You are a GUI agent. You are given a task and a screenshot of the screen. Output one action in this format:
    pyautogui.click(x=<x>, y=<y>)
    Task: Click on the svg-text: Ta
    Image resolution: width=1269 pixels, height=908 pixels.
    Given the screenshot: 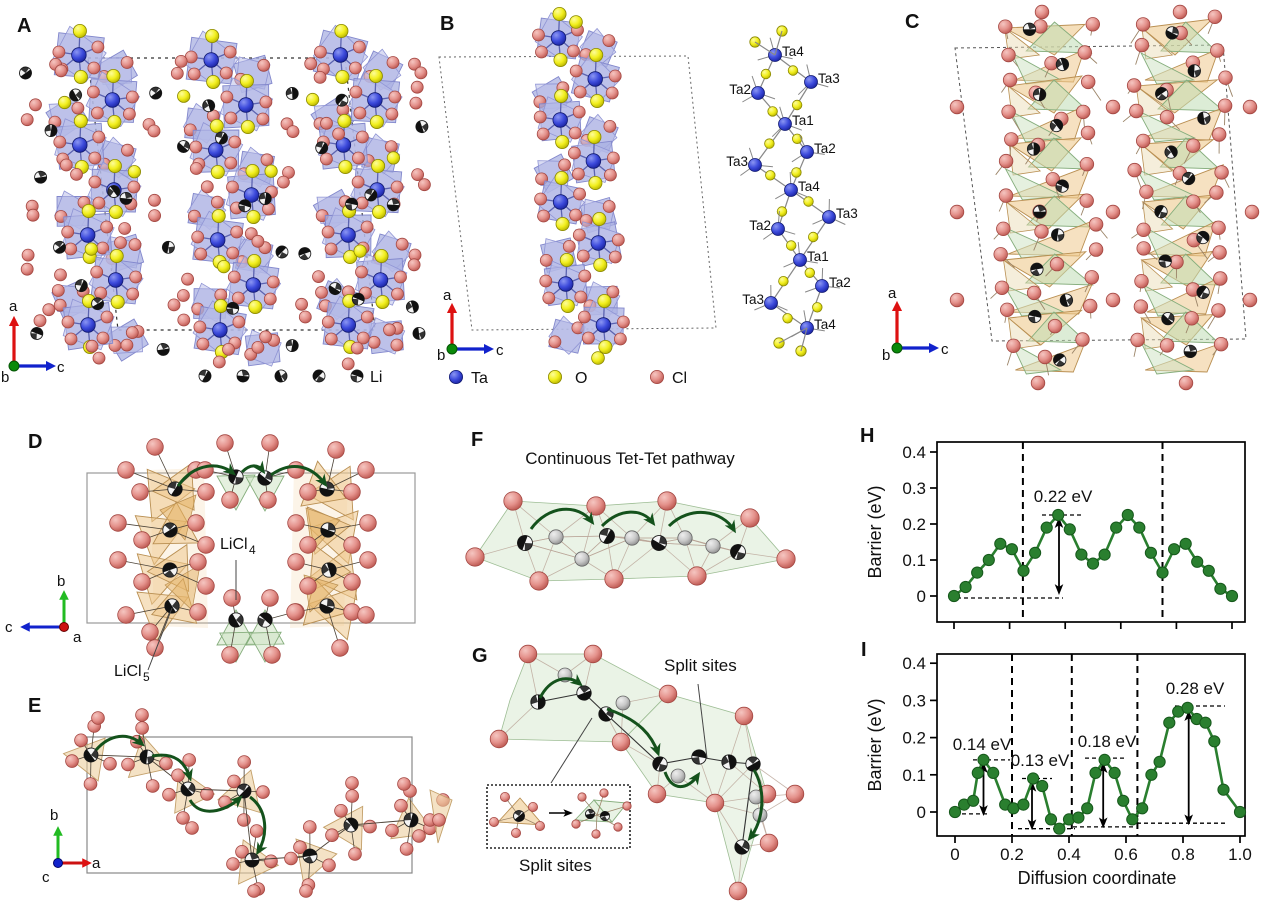 What is the action you would take?
    pyautogui.click(x=479, y=378)
    